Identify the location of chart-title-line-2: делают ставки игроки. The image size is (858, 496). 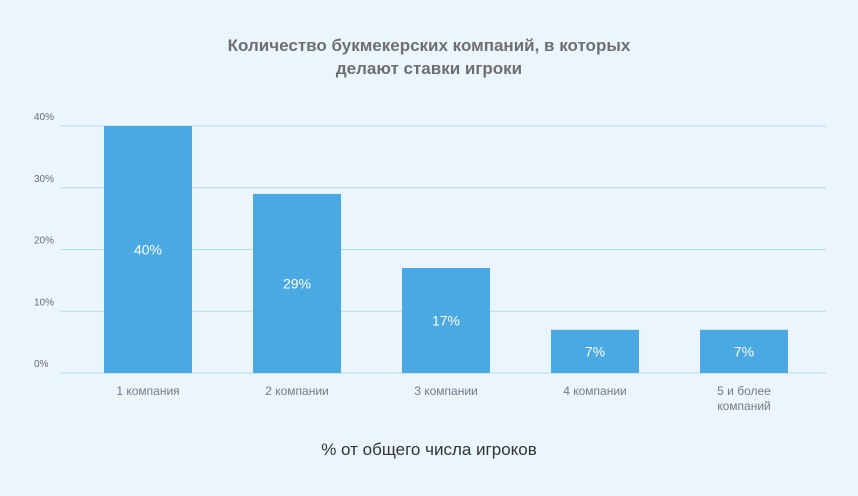
(429, 68).